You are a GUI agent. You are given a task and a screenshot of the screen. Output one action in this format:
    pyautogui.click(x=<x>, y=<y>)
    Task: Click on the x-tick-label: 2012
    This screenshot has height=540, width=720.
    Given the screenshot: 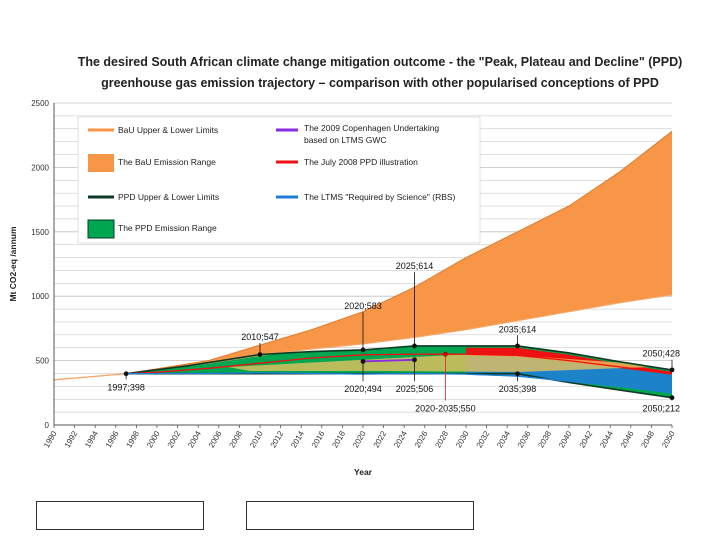 What is the action you would take?
    pyautogui.click(x=277, y=439)
    